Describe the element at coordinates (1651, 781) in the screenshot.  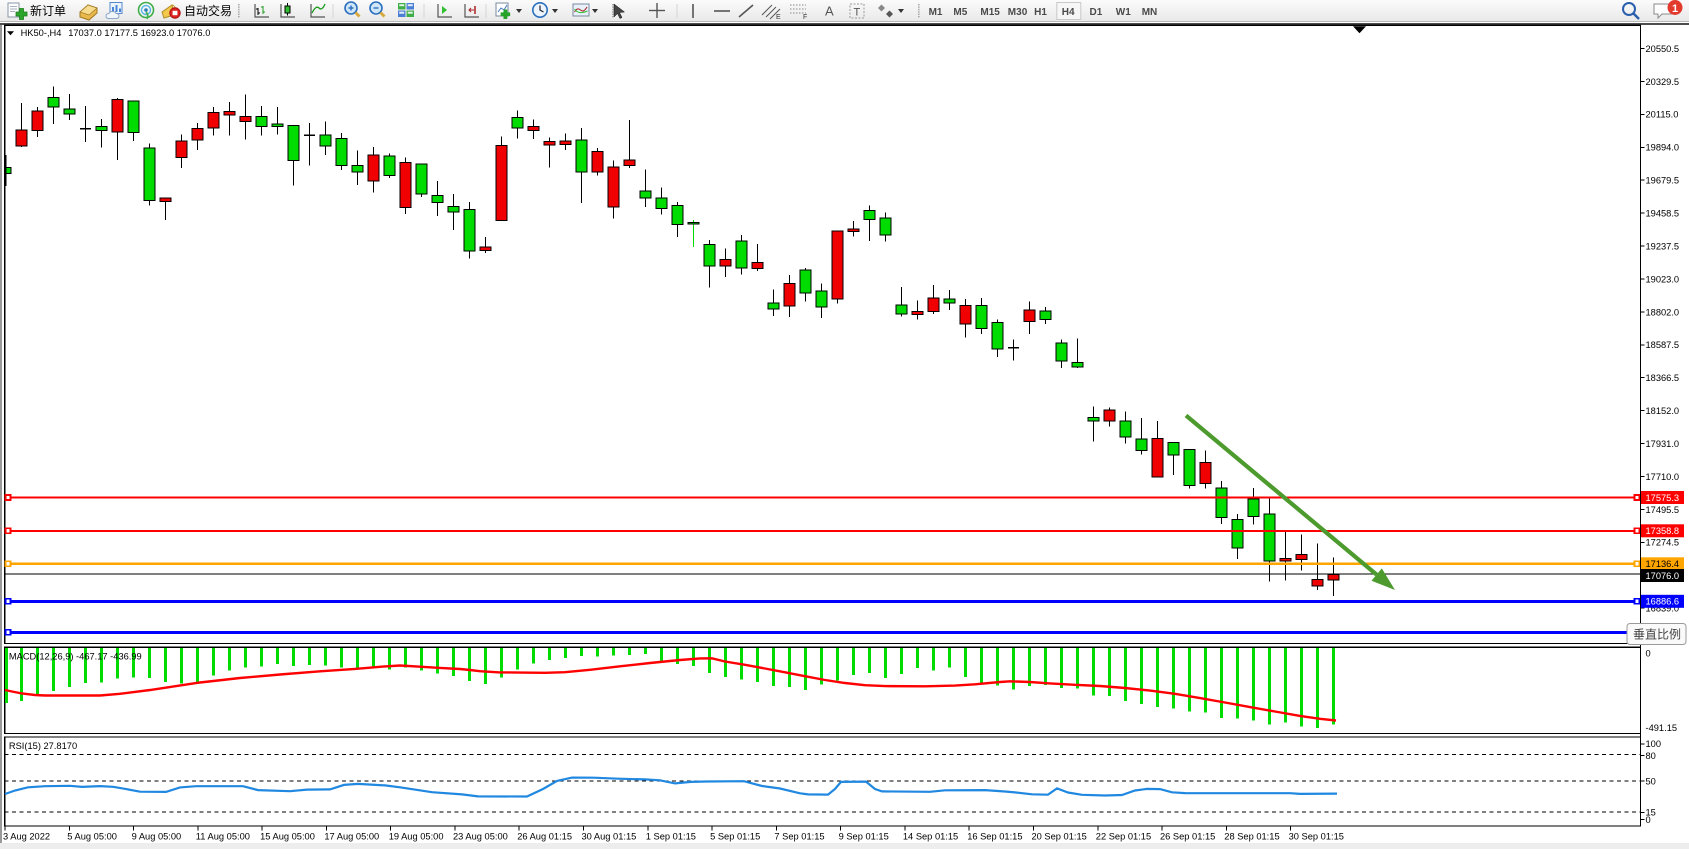
I see `svg-text: 50` at that location.